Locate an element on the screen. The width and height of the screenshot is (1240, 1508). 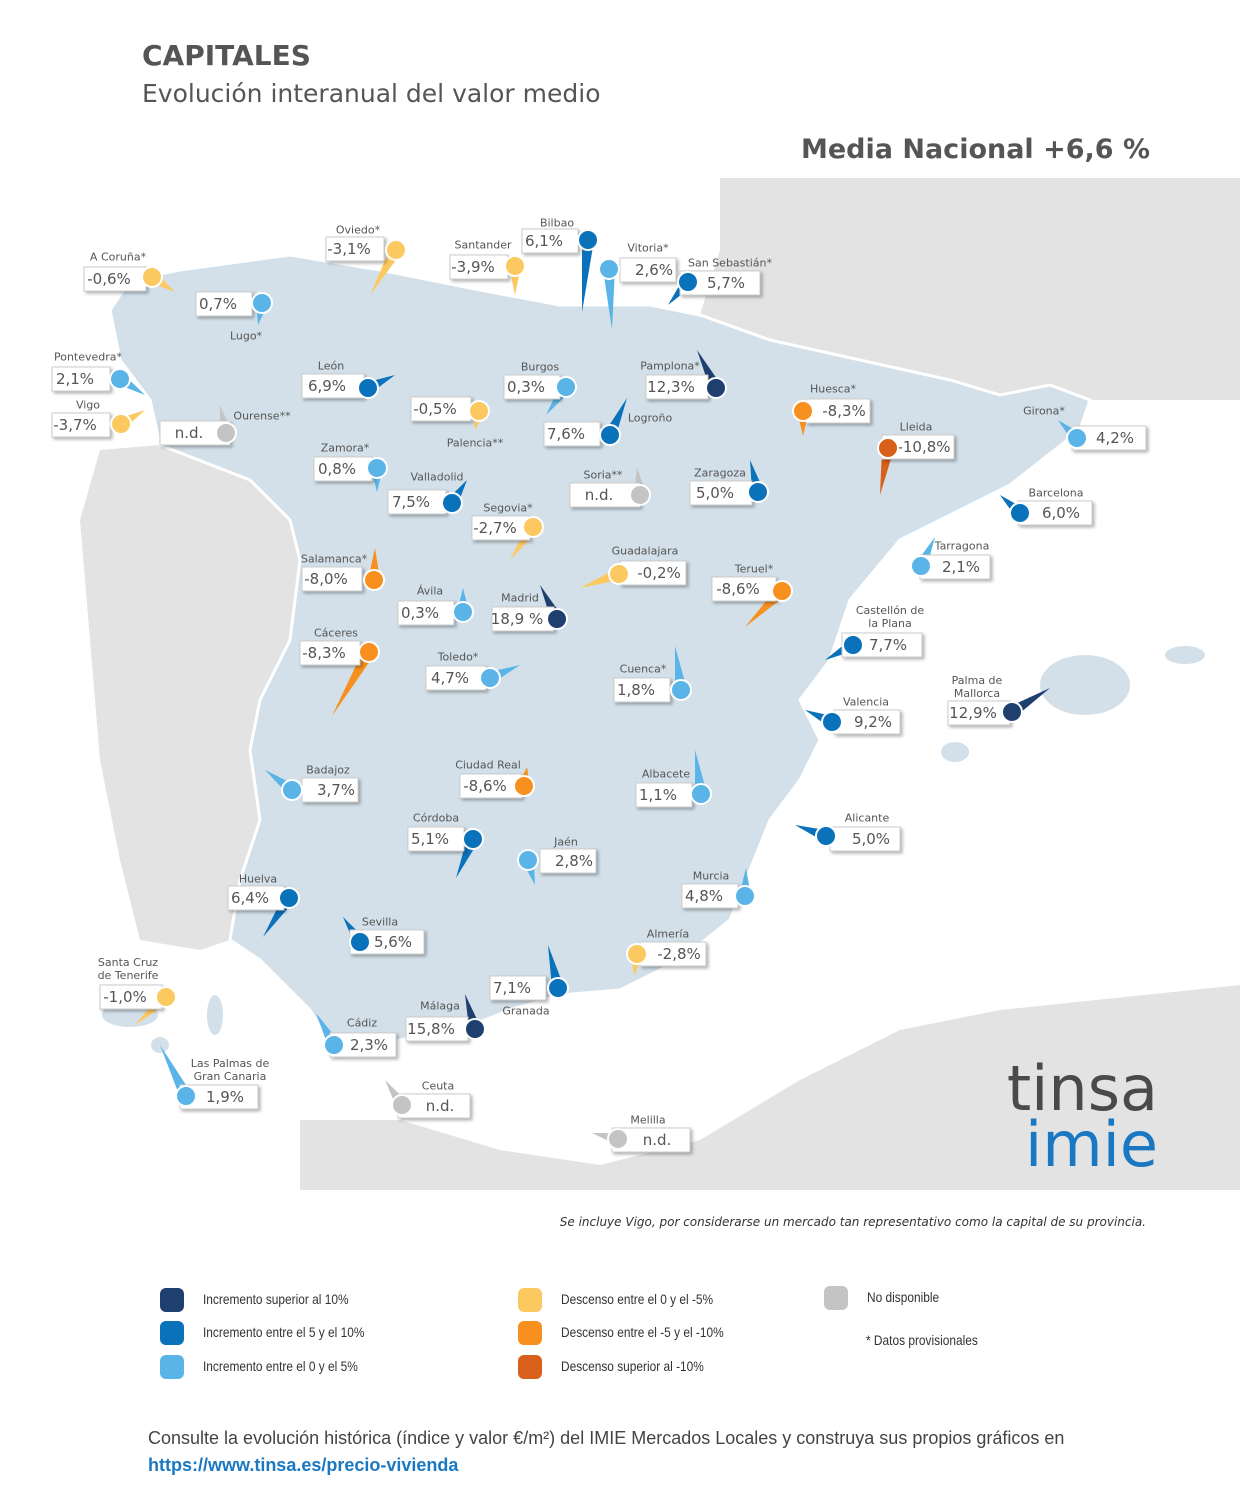
city-name: Vigo is located at coordinates (88, 405).